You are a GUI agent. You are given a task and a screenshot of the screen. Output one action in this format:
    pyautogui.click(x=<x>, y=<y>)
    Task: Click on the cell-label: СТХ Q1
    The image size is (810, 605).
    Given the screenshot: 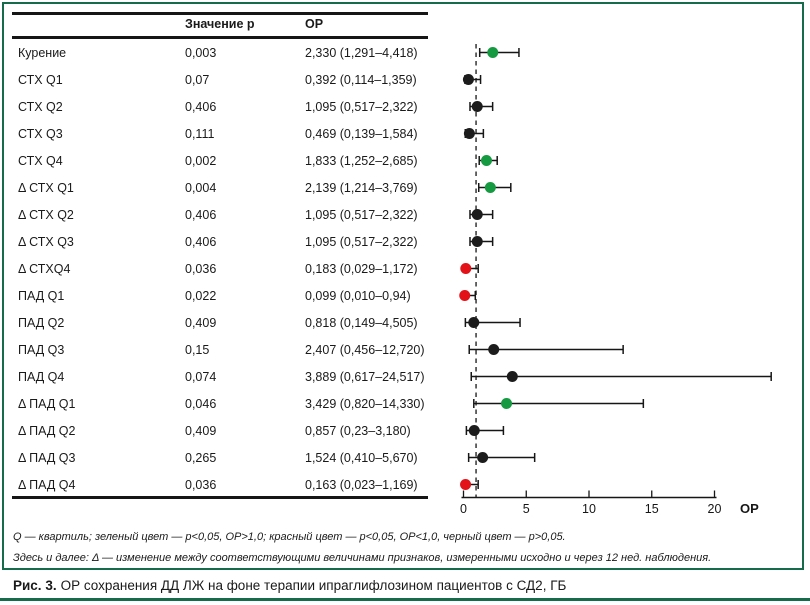 What is the action you would take?
    pyautogui.click(x=40, y=79)
    